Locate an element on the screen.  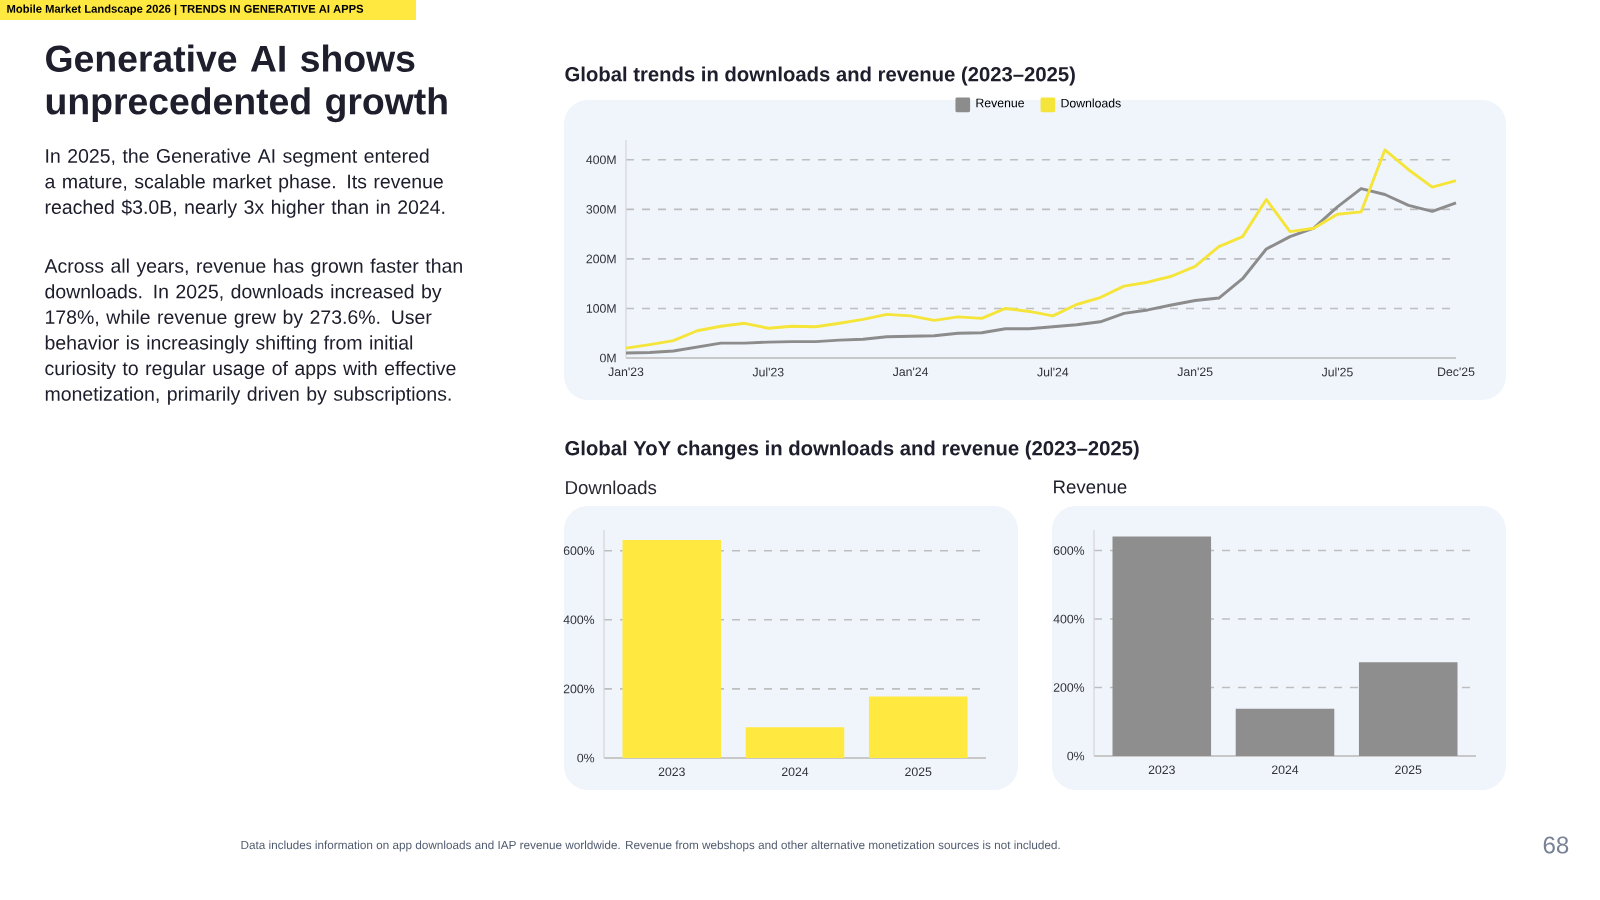
chart-title: Revenue is located at coordinates (1090, 487).